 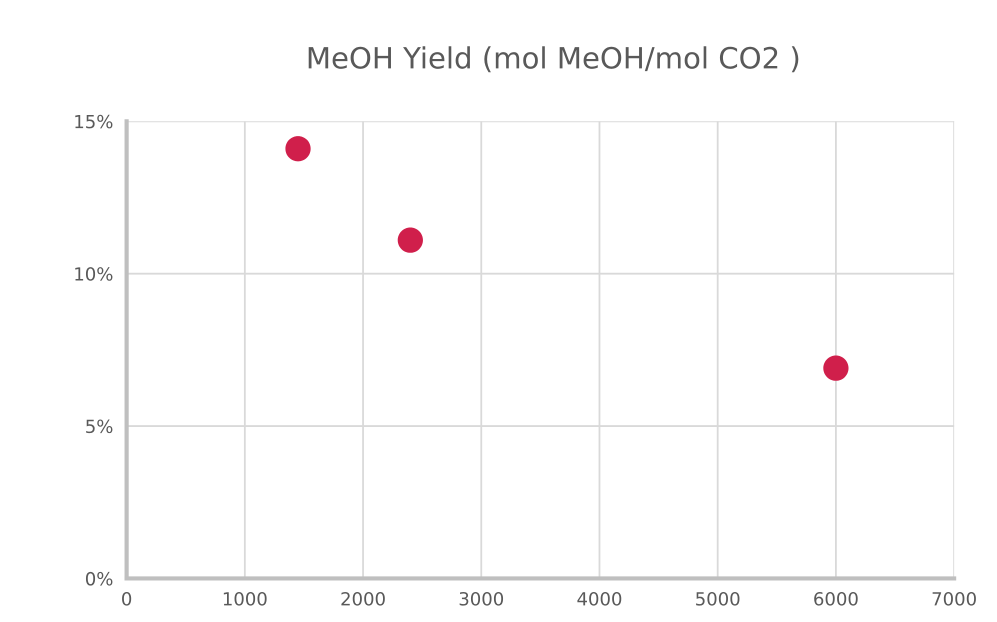 I want to click on x-tick-label: 3000, so click(x=482, y=599).